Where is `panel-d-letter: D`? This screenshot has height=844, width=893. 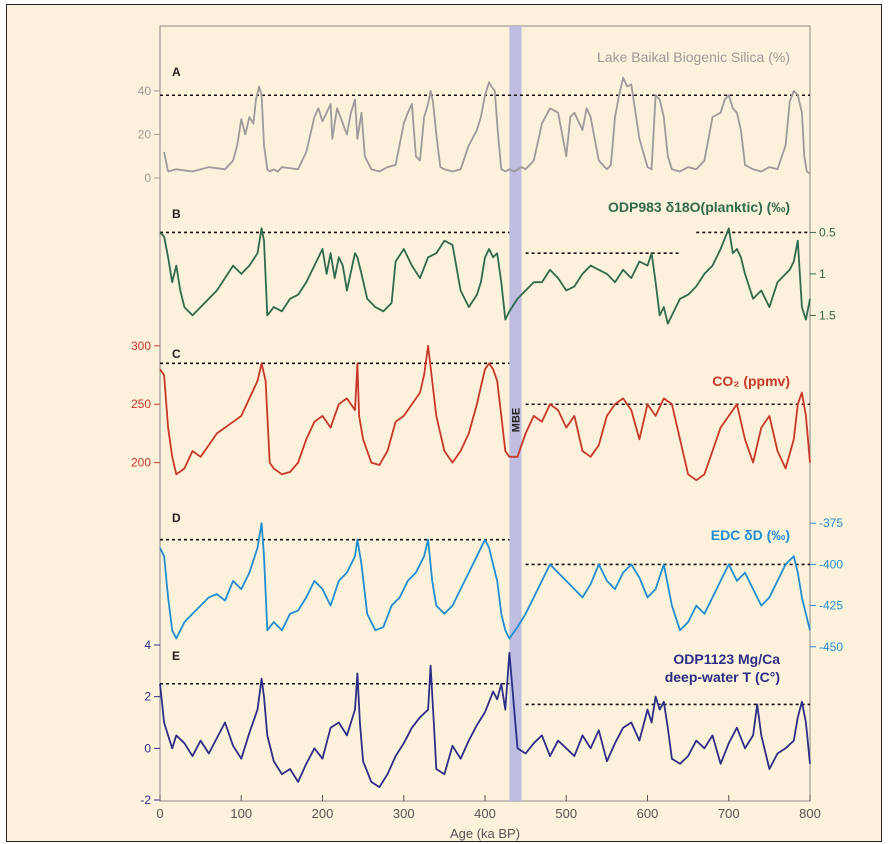
panel-d-letter: D is located at coordinates (176, 518).